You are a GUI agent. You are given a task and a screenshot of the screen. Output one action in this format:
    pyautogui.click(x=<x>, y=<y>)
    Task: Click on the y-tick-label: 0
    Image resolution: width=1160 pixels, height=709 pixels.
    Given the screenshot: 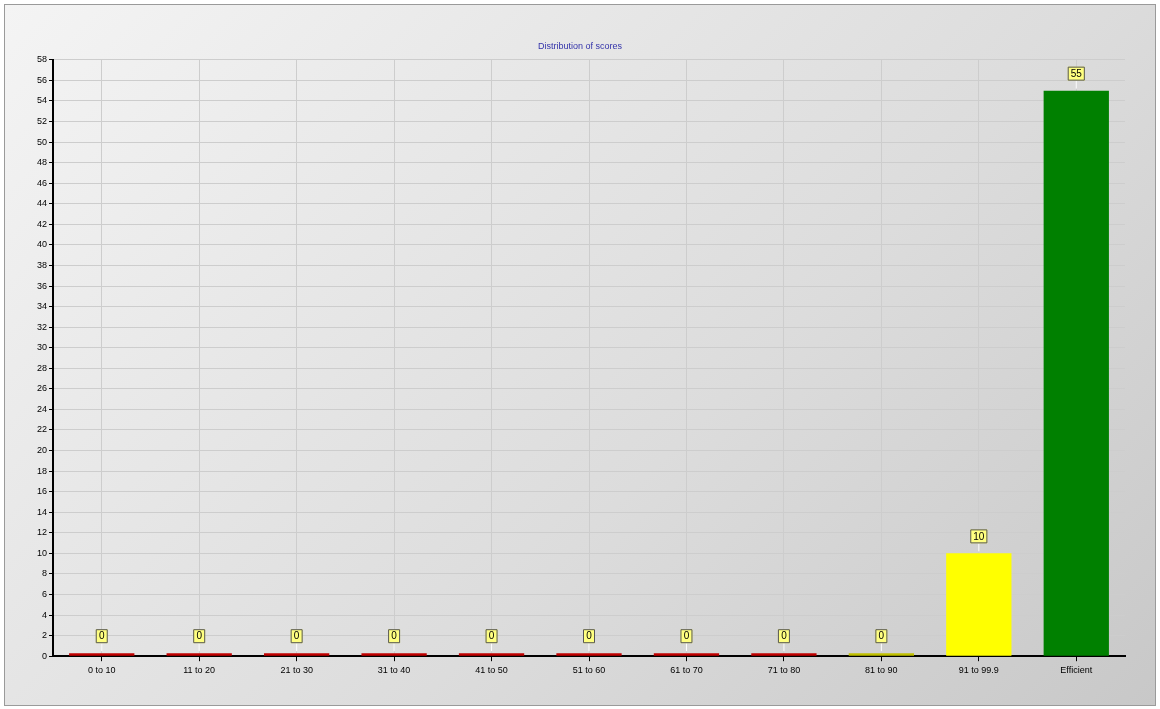 What is the action you would take?
    pyautogui.click(x=45, y=655)
    